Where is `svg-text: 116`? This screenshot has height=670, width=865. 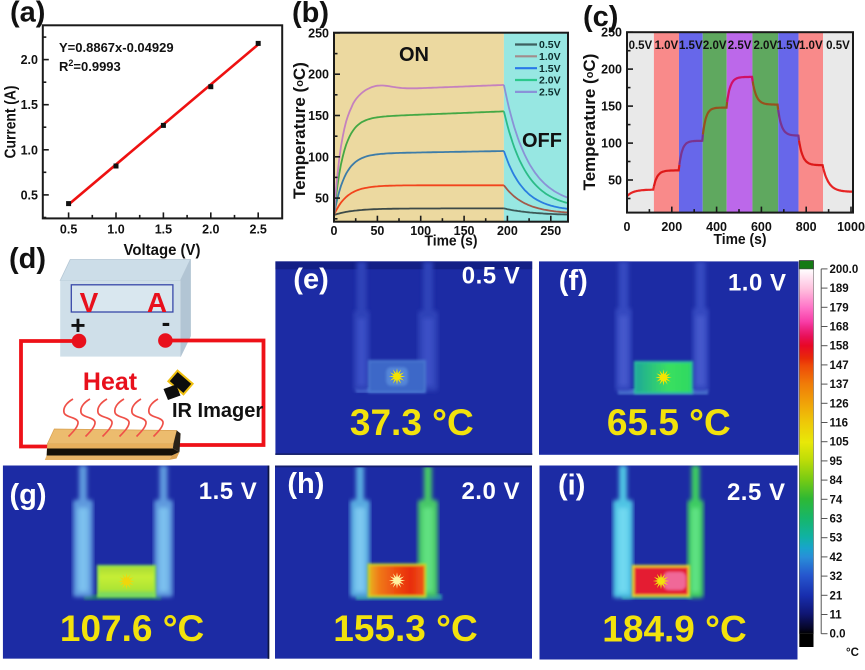
svg-text: 116 is located at coordinates (839, 424).